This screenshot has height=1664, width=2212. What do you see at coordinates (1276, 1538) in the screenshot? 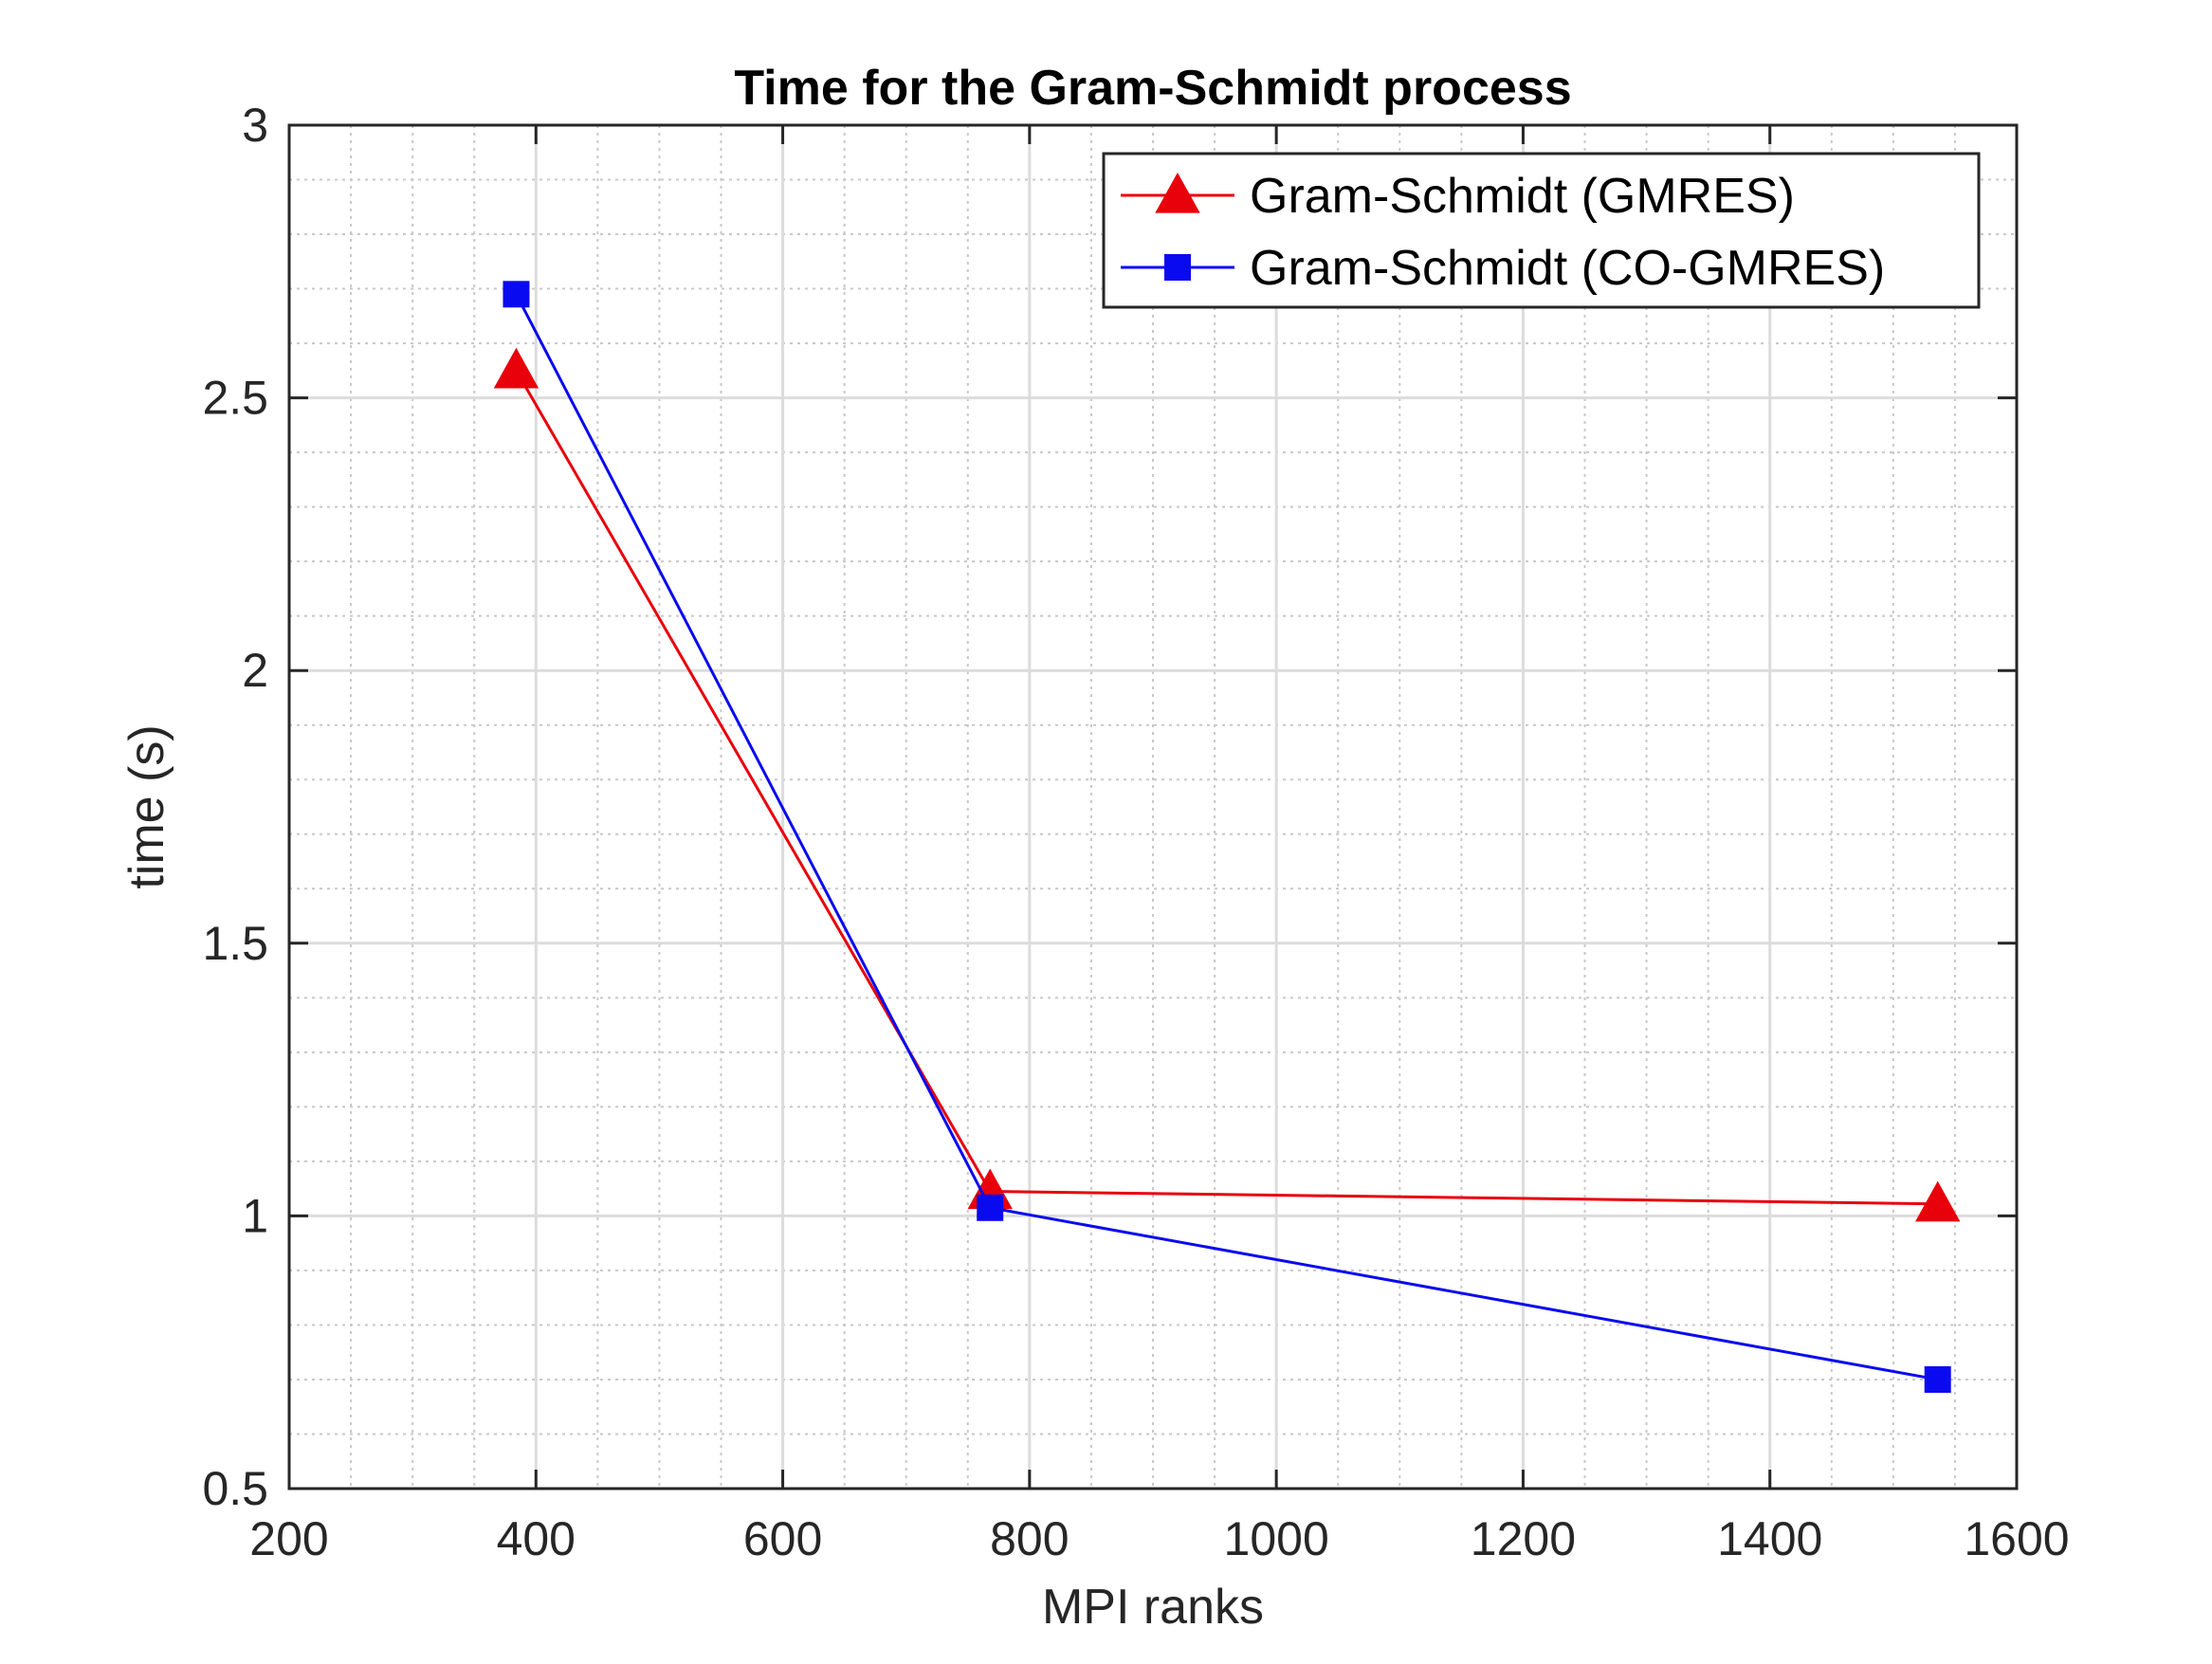
I see `x-tick-label: 1000` at bounding box center [1276, 1538].